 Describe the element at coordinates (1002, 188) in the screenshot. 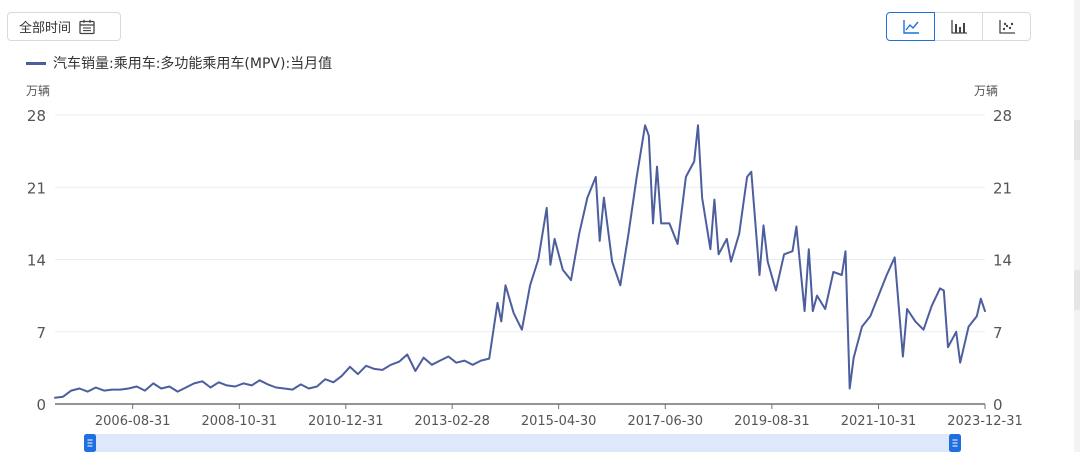

I see `y-tick-label-right: 21` at that location.